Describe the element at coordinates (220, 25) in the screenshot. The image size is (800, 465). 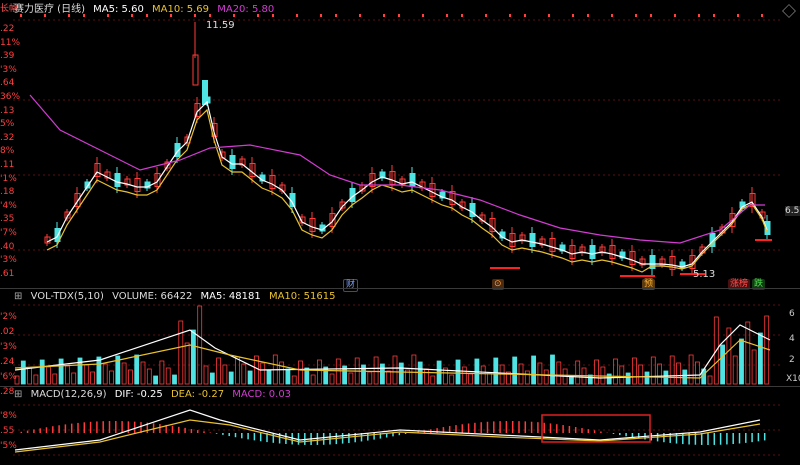
I see `high-price-label: 11.59` at that location.